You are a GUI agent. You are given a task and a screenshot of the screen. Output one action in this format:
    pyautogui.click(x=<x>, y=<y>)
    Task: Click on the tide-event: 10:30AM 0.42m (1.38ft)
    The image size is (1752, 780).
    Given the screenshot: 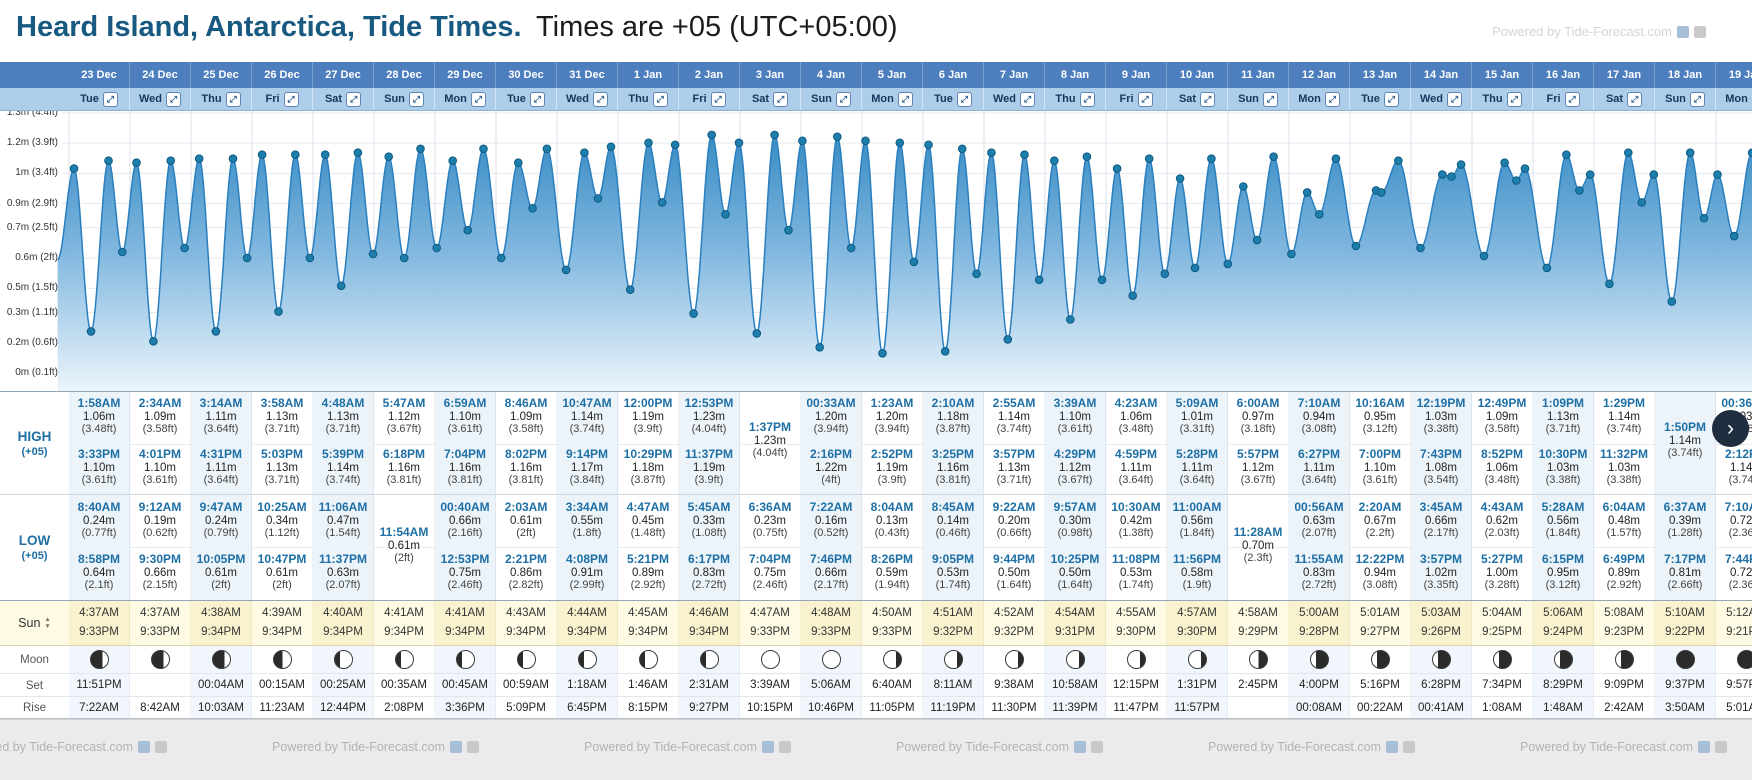 What is the action you would take?
    pyautogui.click(x=1136, y=519)
    